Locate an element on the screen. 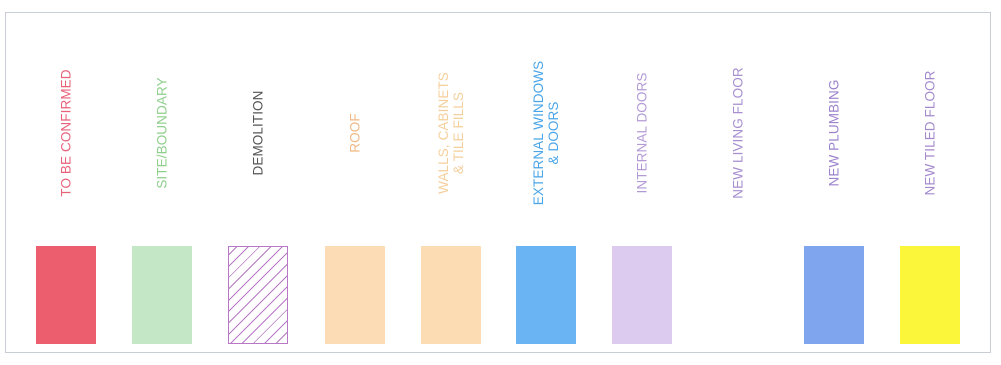 Image resolution: width=1001 pixels, height=365 pixels. swatch-new-living-floor is located at coordinates (738, 295).